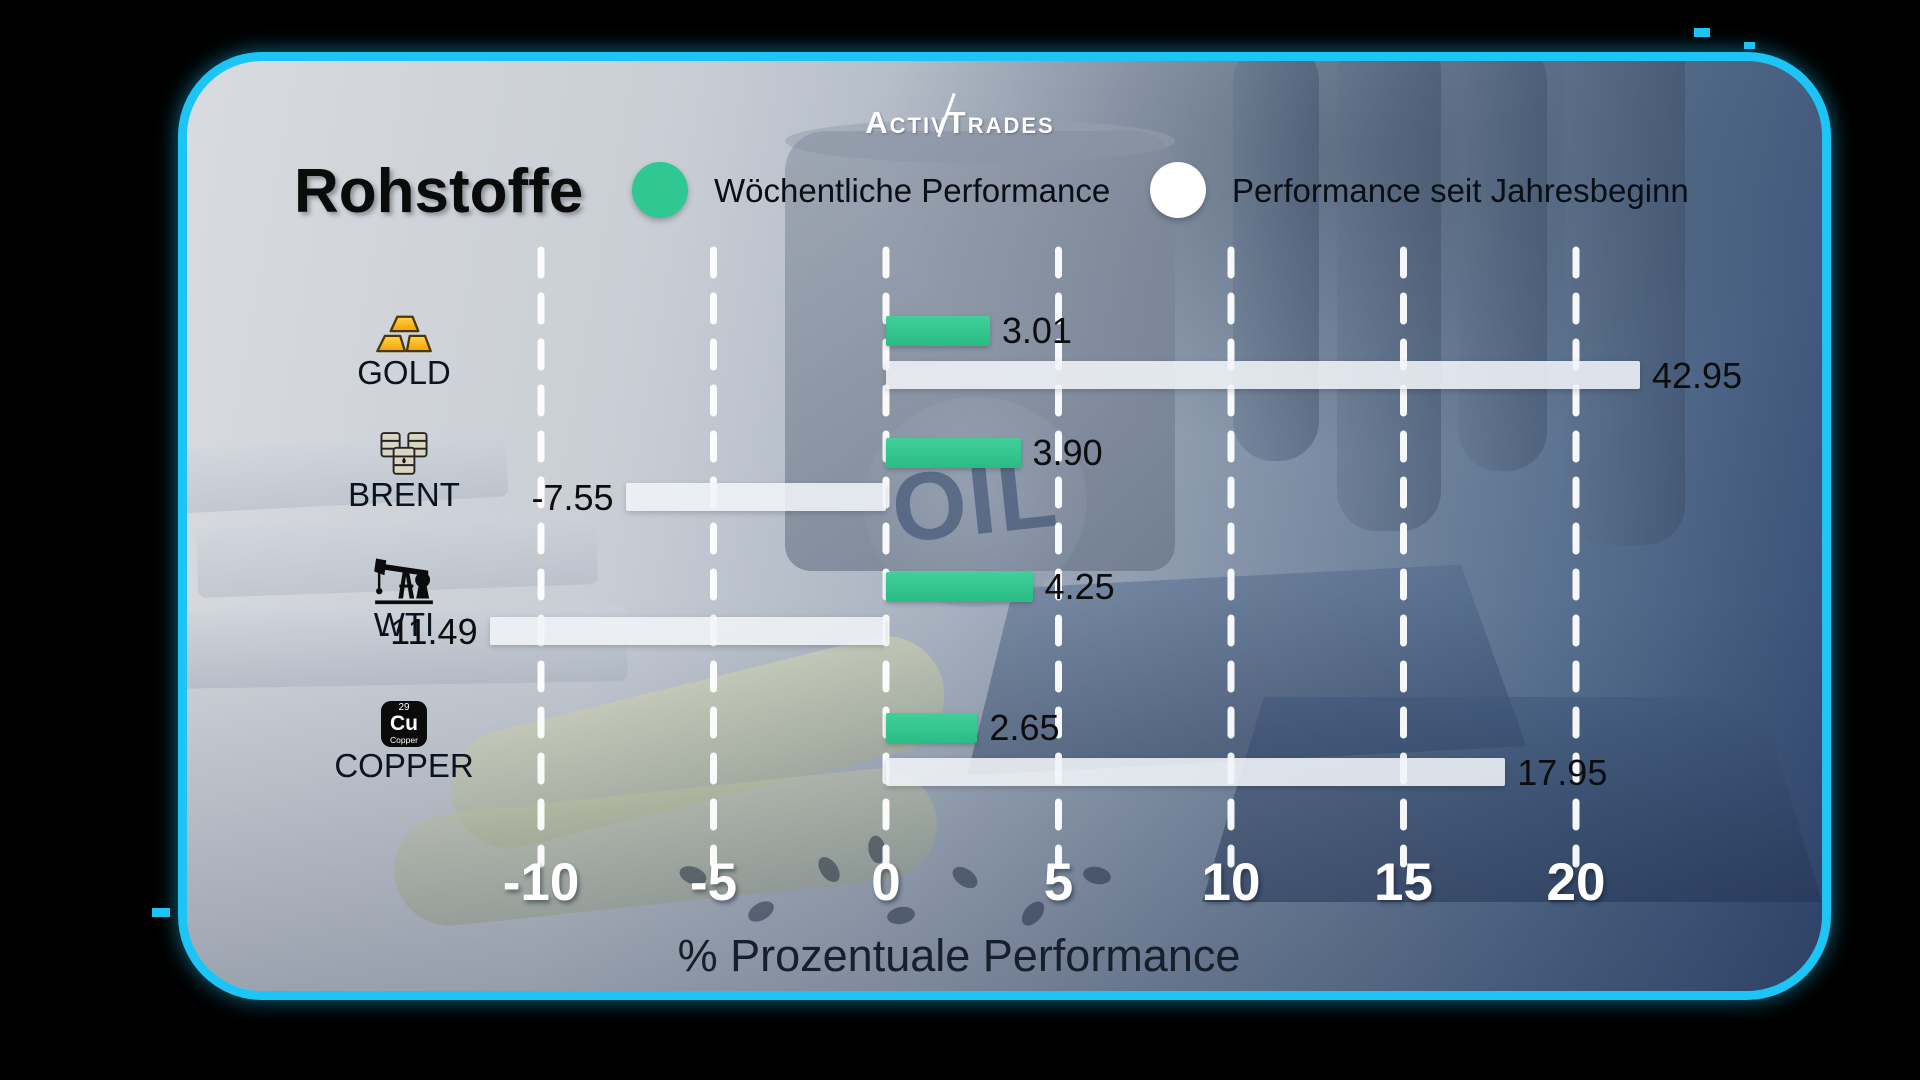 The height and width of the screenshot is (1080, 1920). What do you see at coordinates (404, 765) in the screenshot?
I see `category-label: COPPER` at bounding box center [404, 765].